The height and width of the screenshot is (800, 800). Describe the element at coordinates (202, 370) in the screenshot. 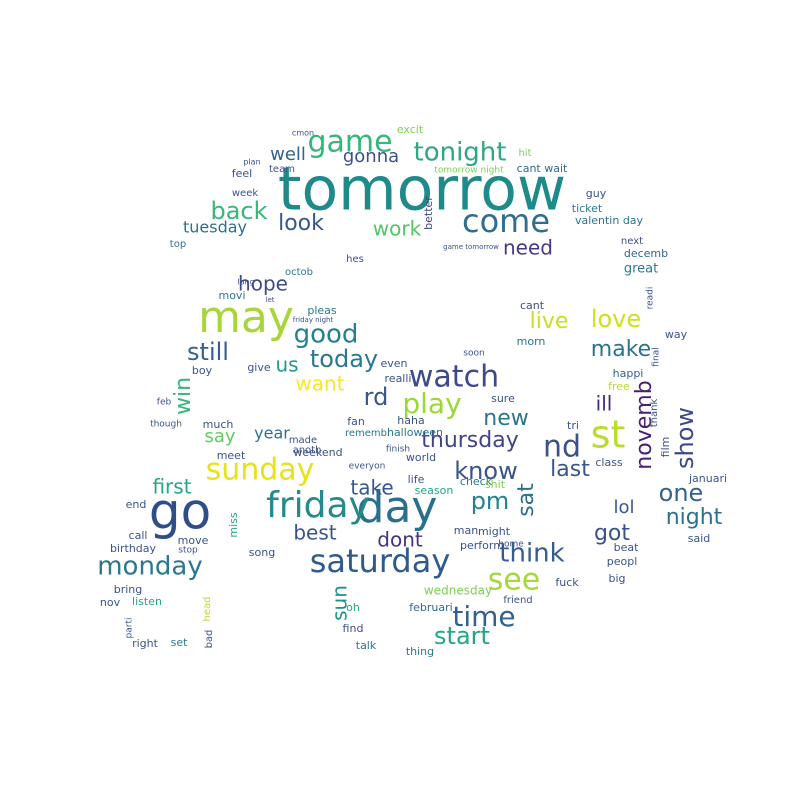

I see `cloud-word-boy: boy` at that location.